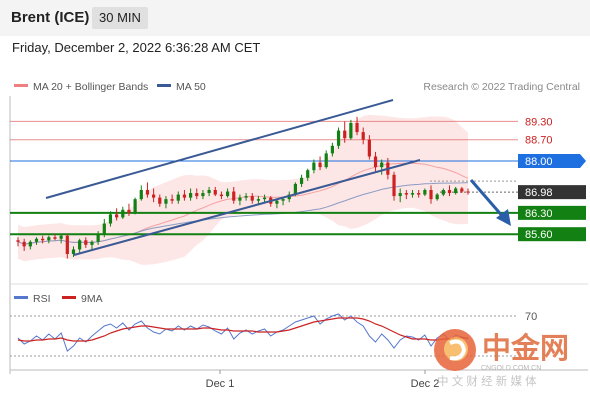 This screenshot has height=400, width=590. What do you see at coordinates (42, 299) in the screenshot?
I see `rsi-legend-label: RSI` at bounding box center [42, 299].